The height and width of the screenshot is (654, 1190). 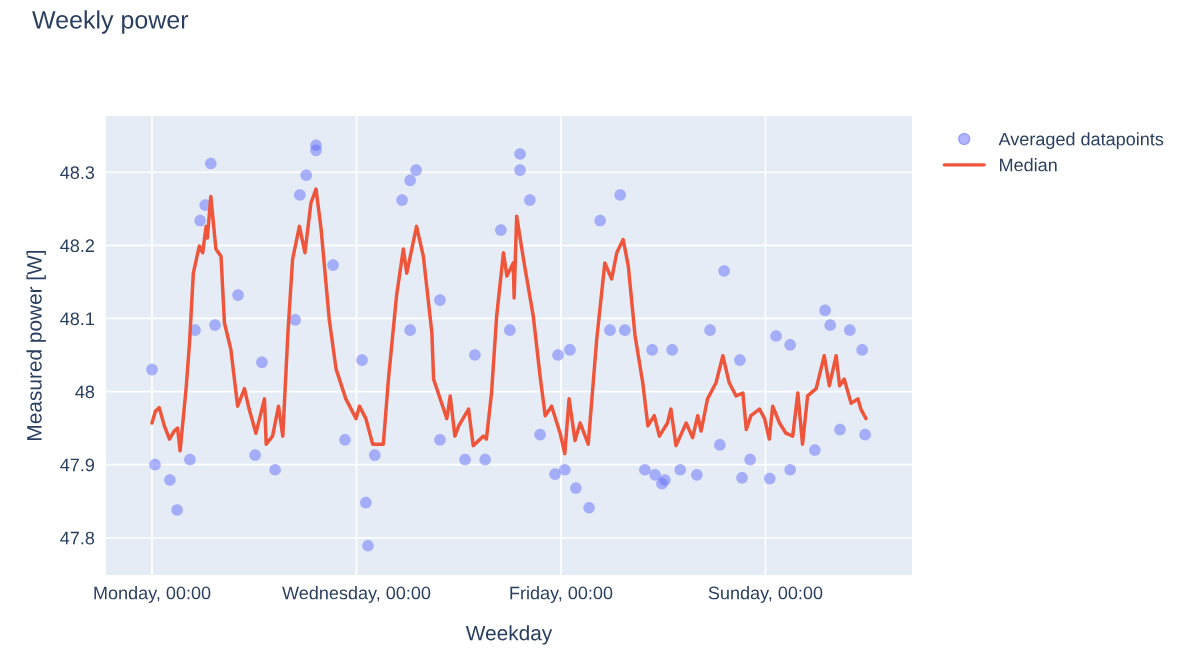 What do you see at coordinates (356, 594) in the screenshot?
I see `x-tick-label: Wednesday, 00:00` at bounding box center [356, 594].